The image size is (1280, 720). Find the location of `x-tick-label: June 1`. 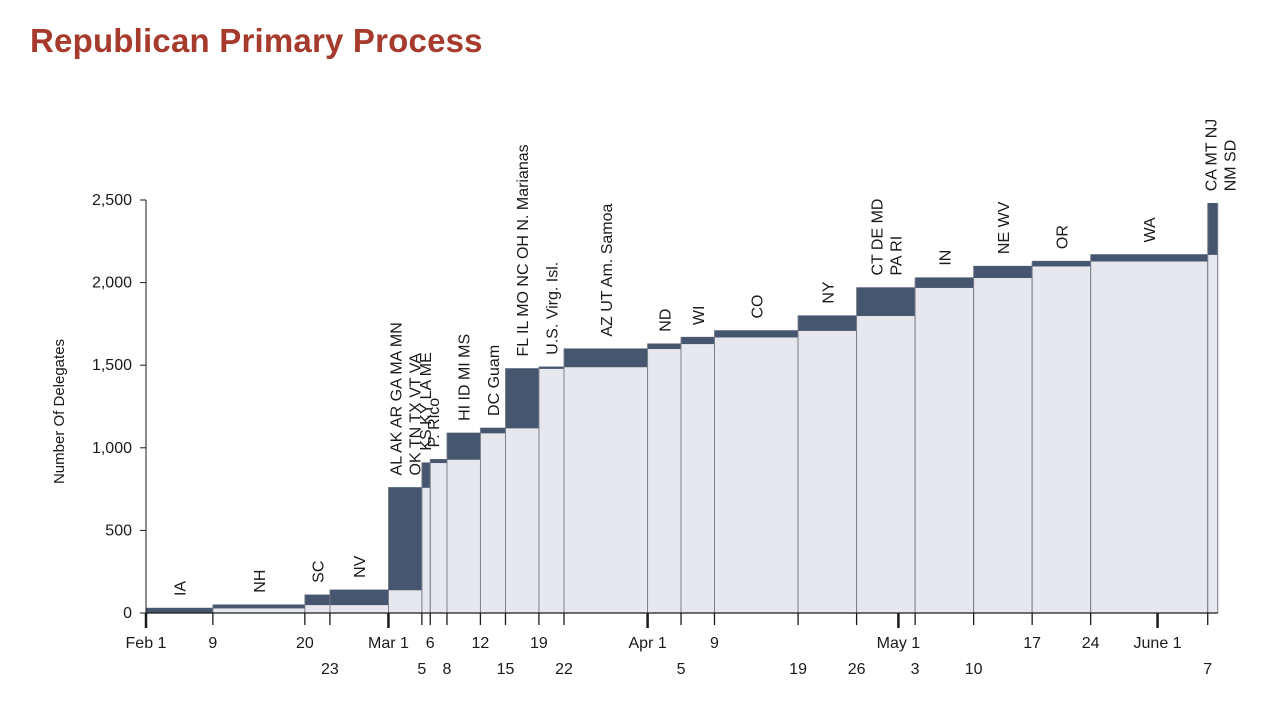

x-tick-label: June 1 is located at coordinates (1158, 643).